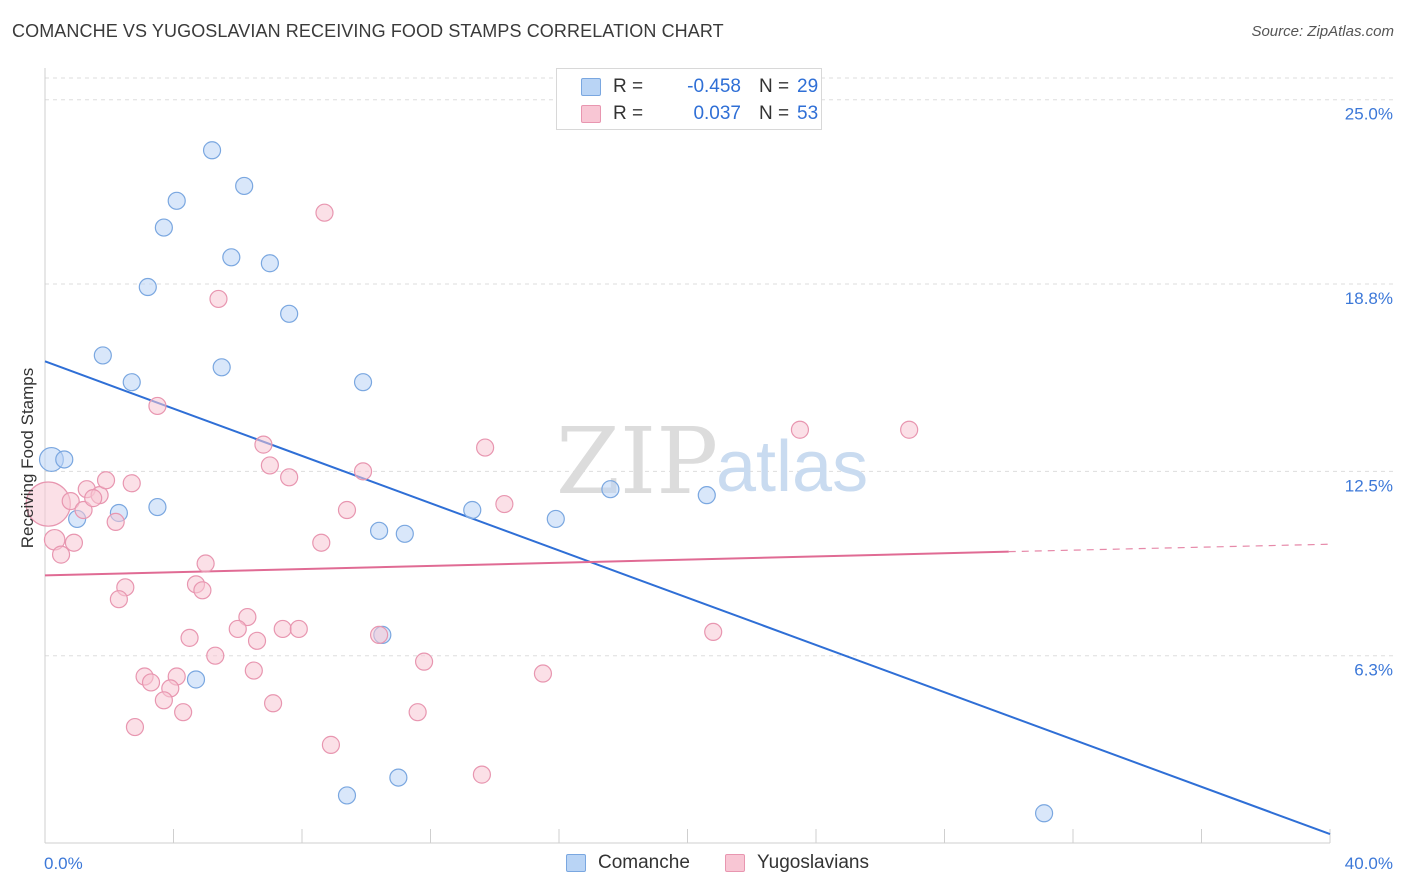 This screenshot has width=1406, height=892. I want to click on watermark-zip: ZIP, so click(637, 461).